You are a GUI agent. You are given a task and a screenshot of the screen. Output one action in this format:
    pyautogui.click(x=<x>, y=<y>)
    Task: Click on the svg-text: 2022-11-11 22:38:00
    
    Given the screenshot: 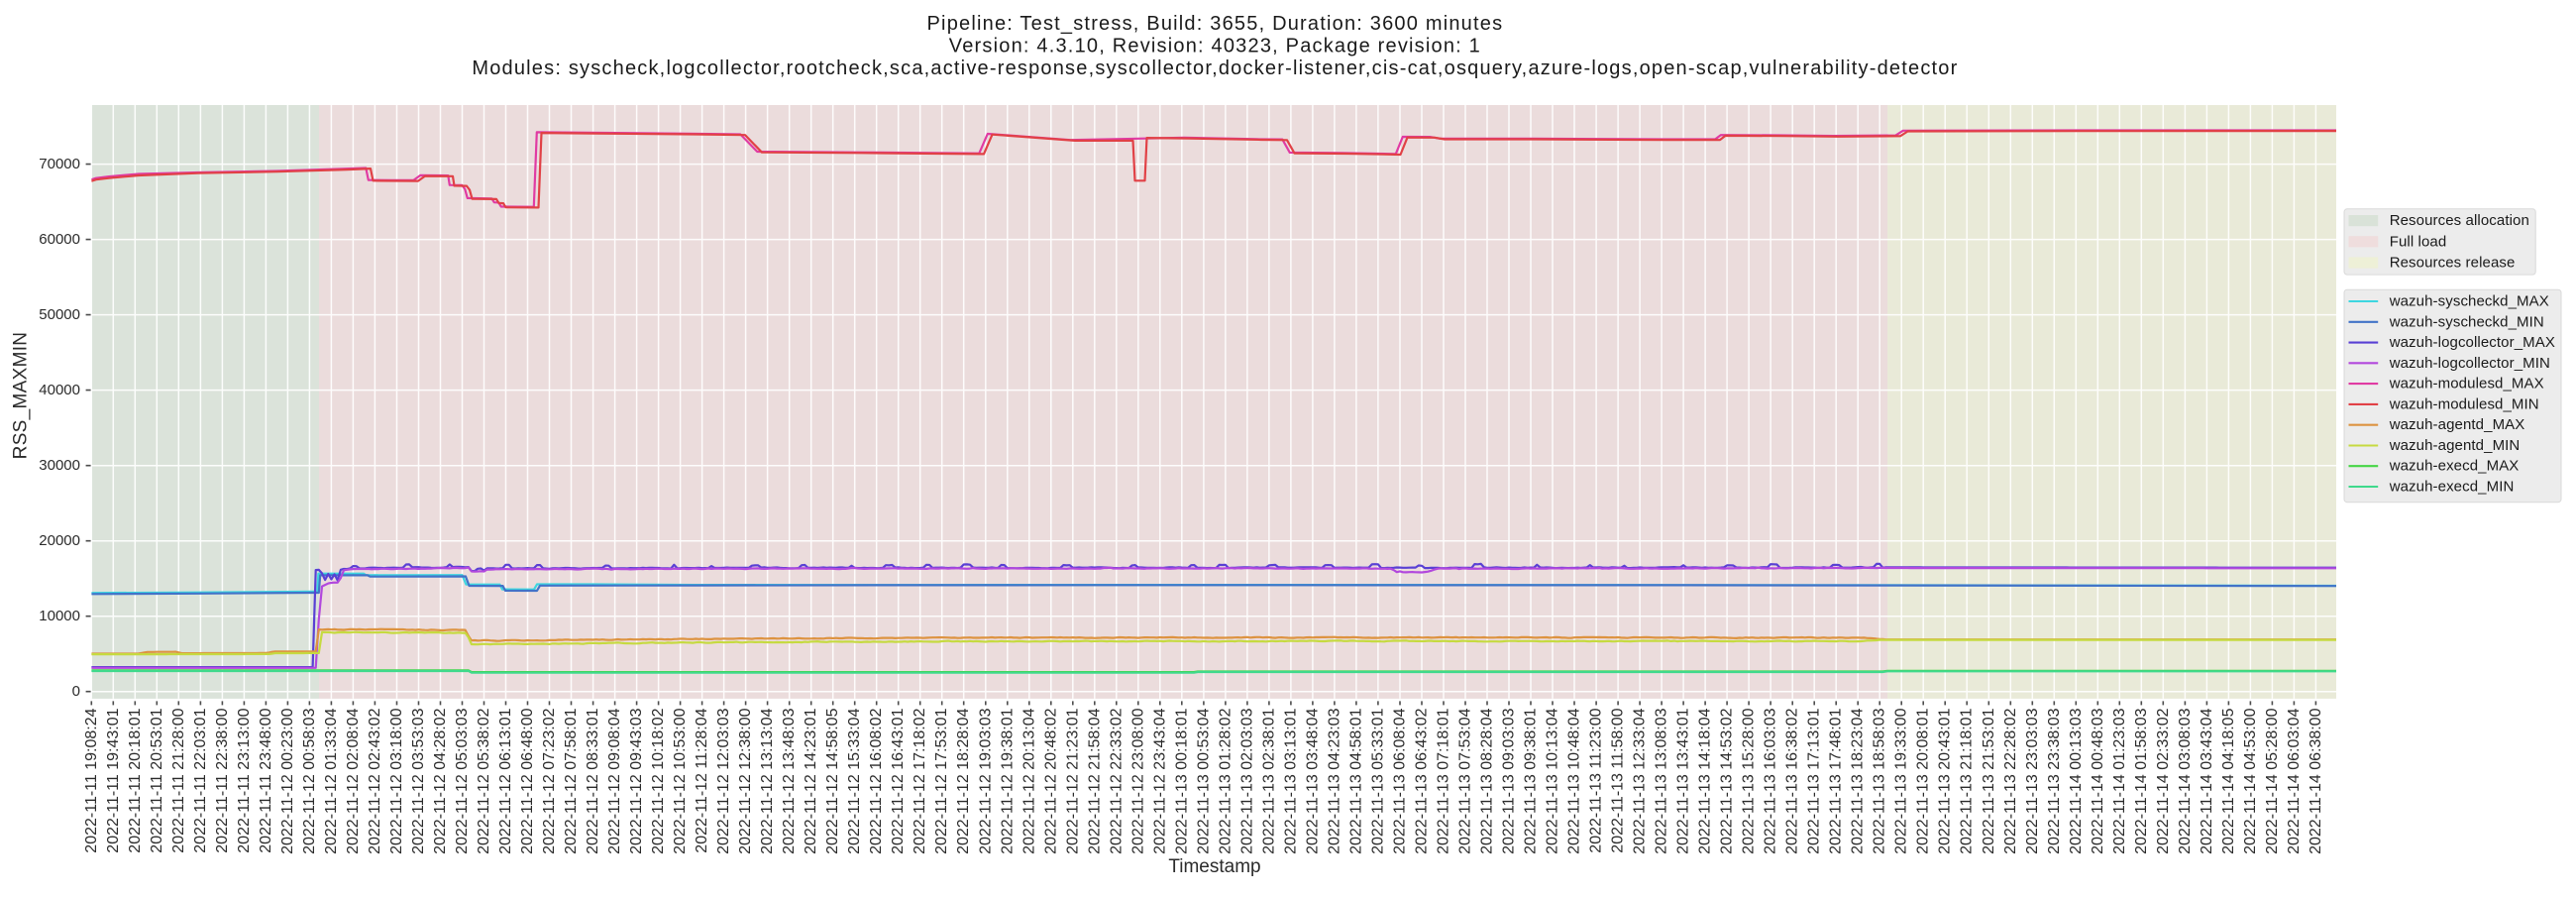 What is the action you would take?
    pyautogui.click(x=223, y=780)
    